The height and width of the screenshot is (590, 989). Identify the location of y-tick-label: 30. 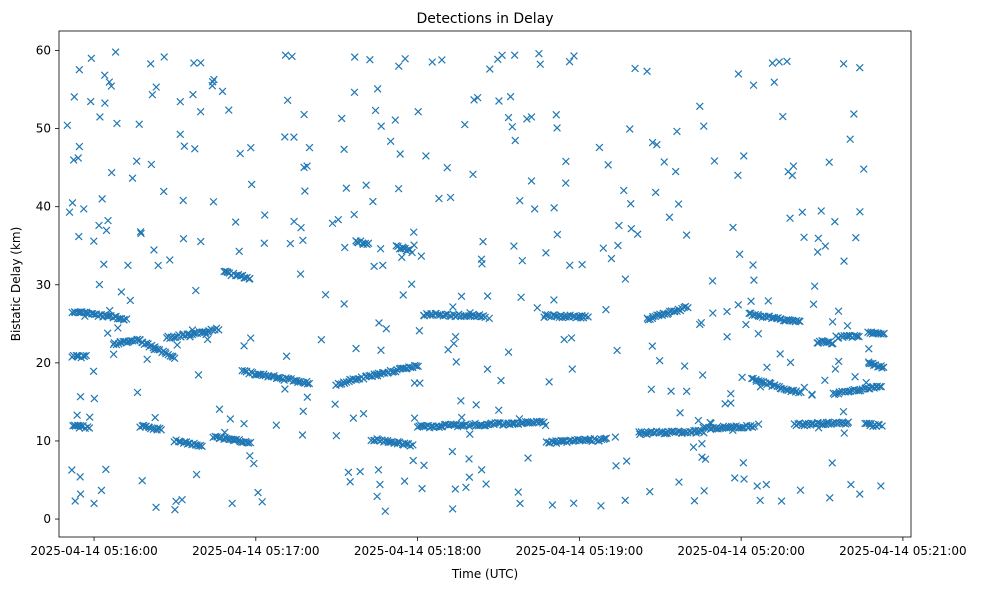
(43, 285).